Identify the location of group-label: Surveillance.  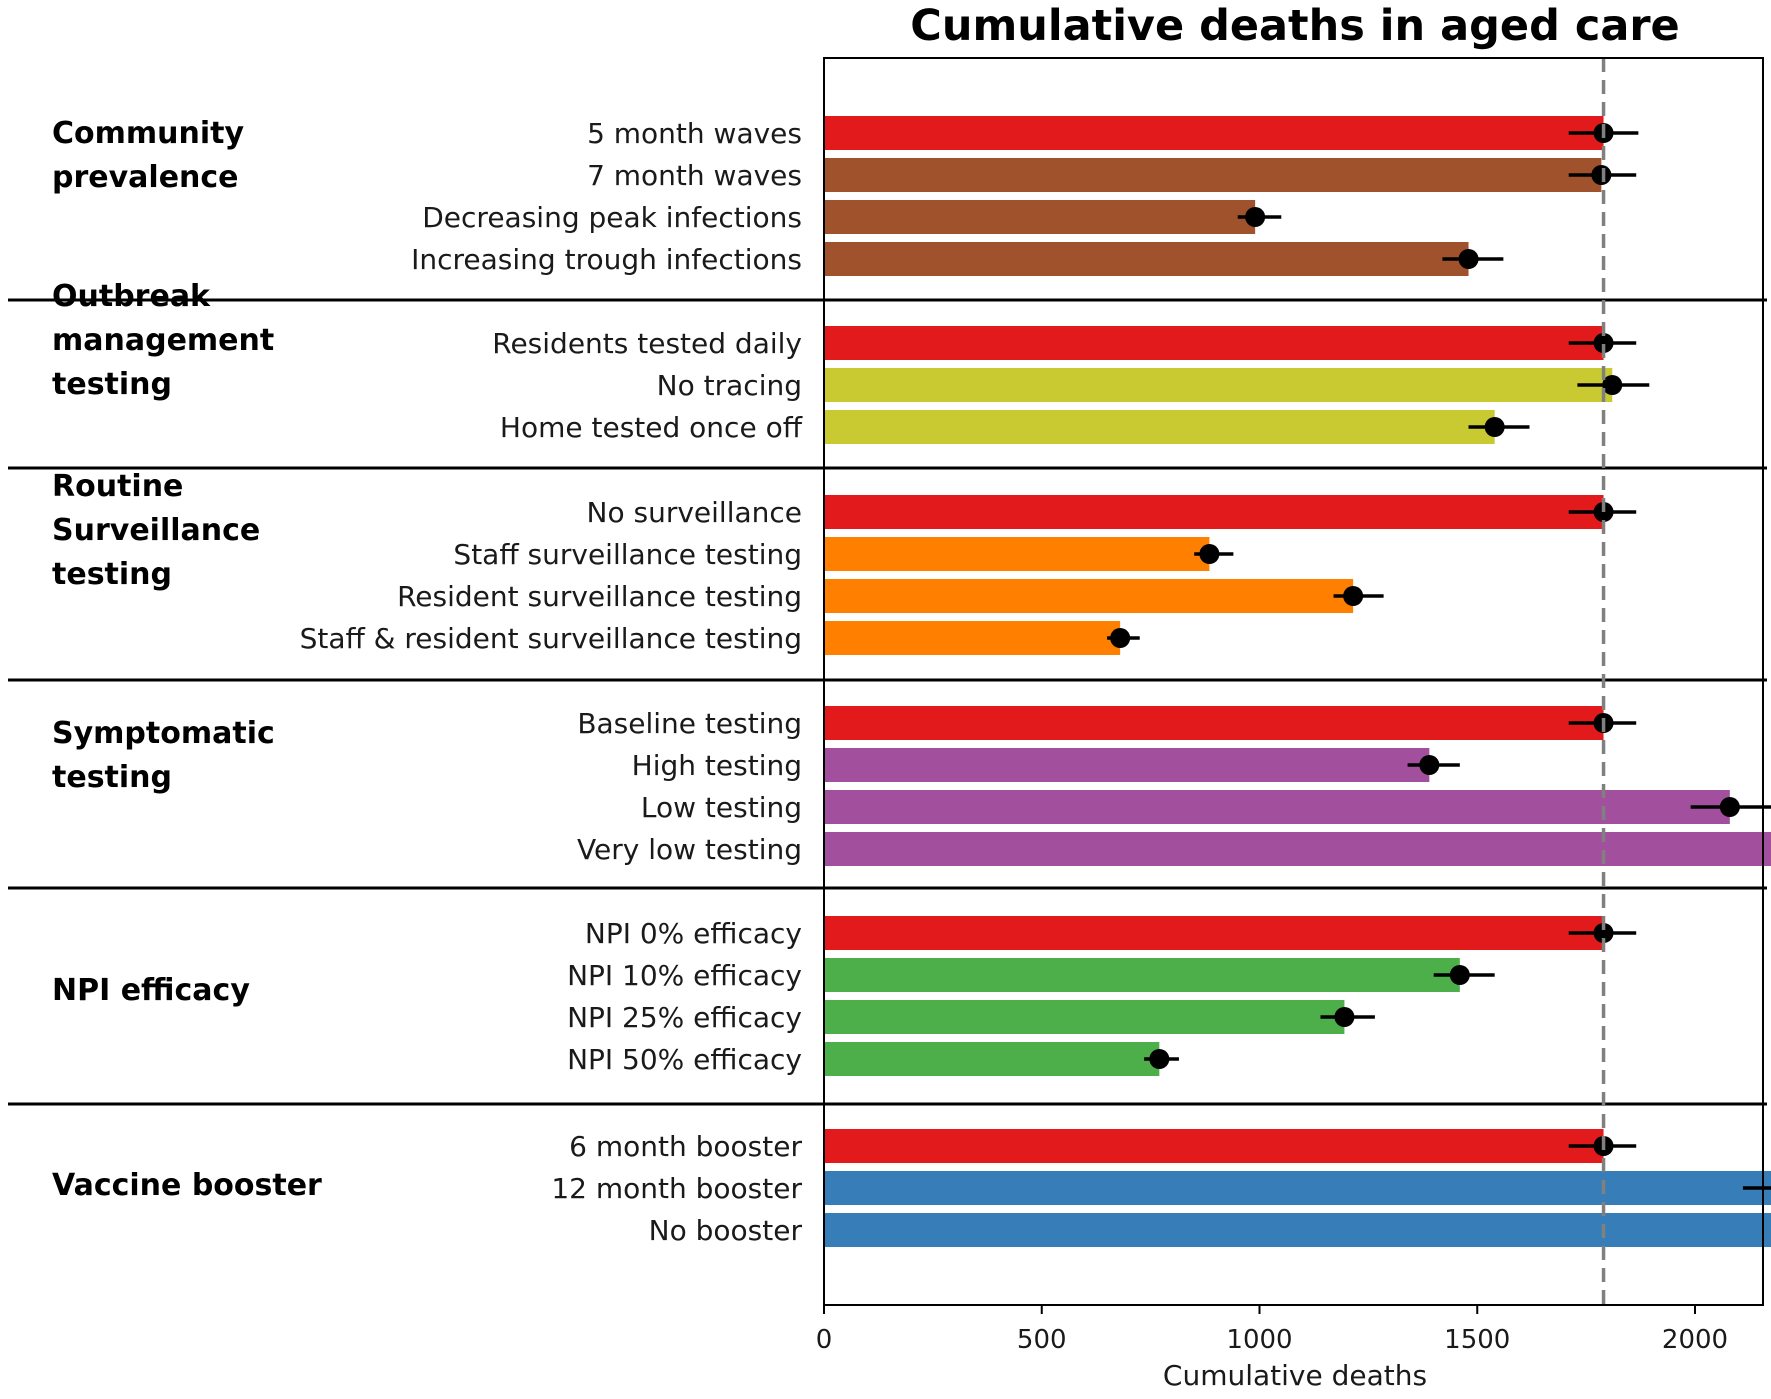
(156, 530).